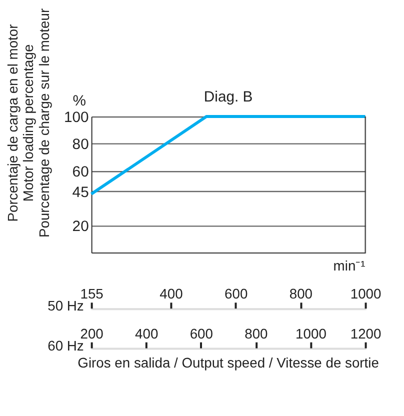 The height and width of the screenshot is (416, 404). What do you see at coordinates (80, 192) in the screenshot?
I see `y-tick-label: 45` at bounding box center [80, 192].